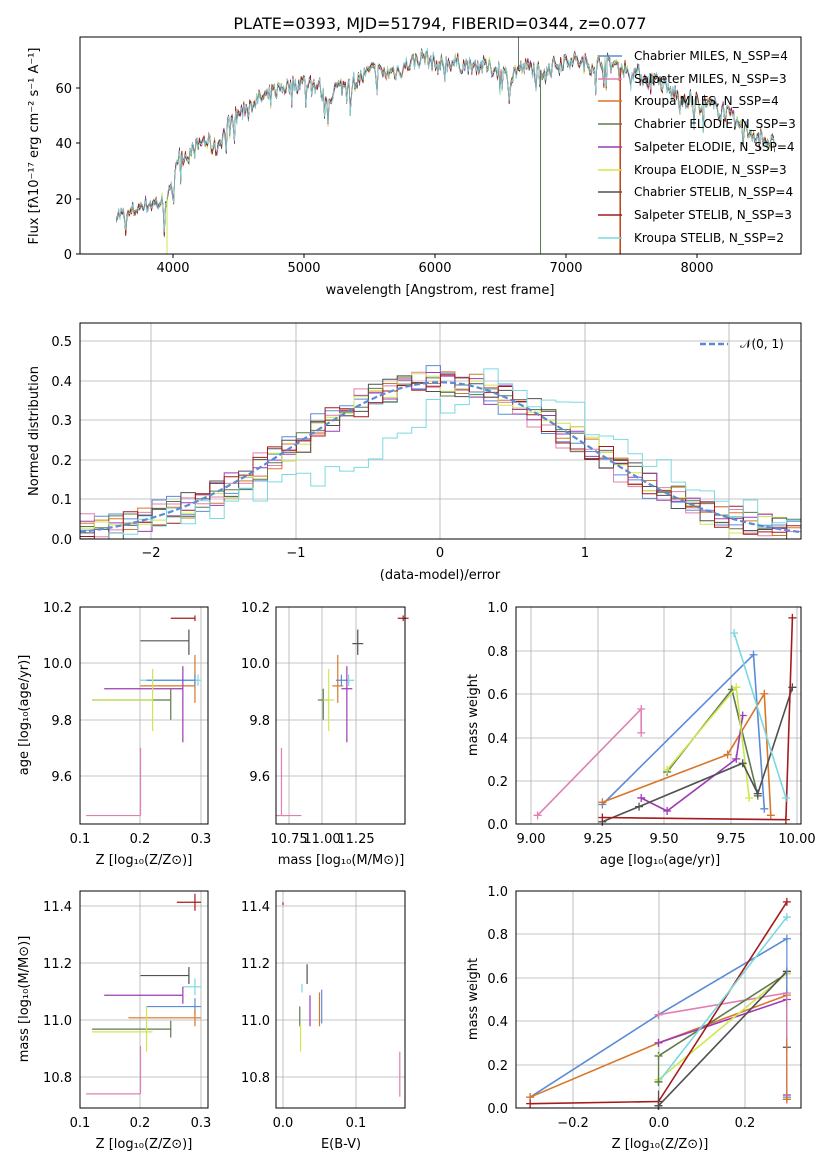 The width and height of the screenshot is (819, 1170). Describe the element at coordinates (321, 839) in the screenshot. I see `x-tick: 11.00` at that location.